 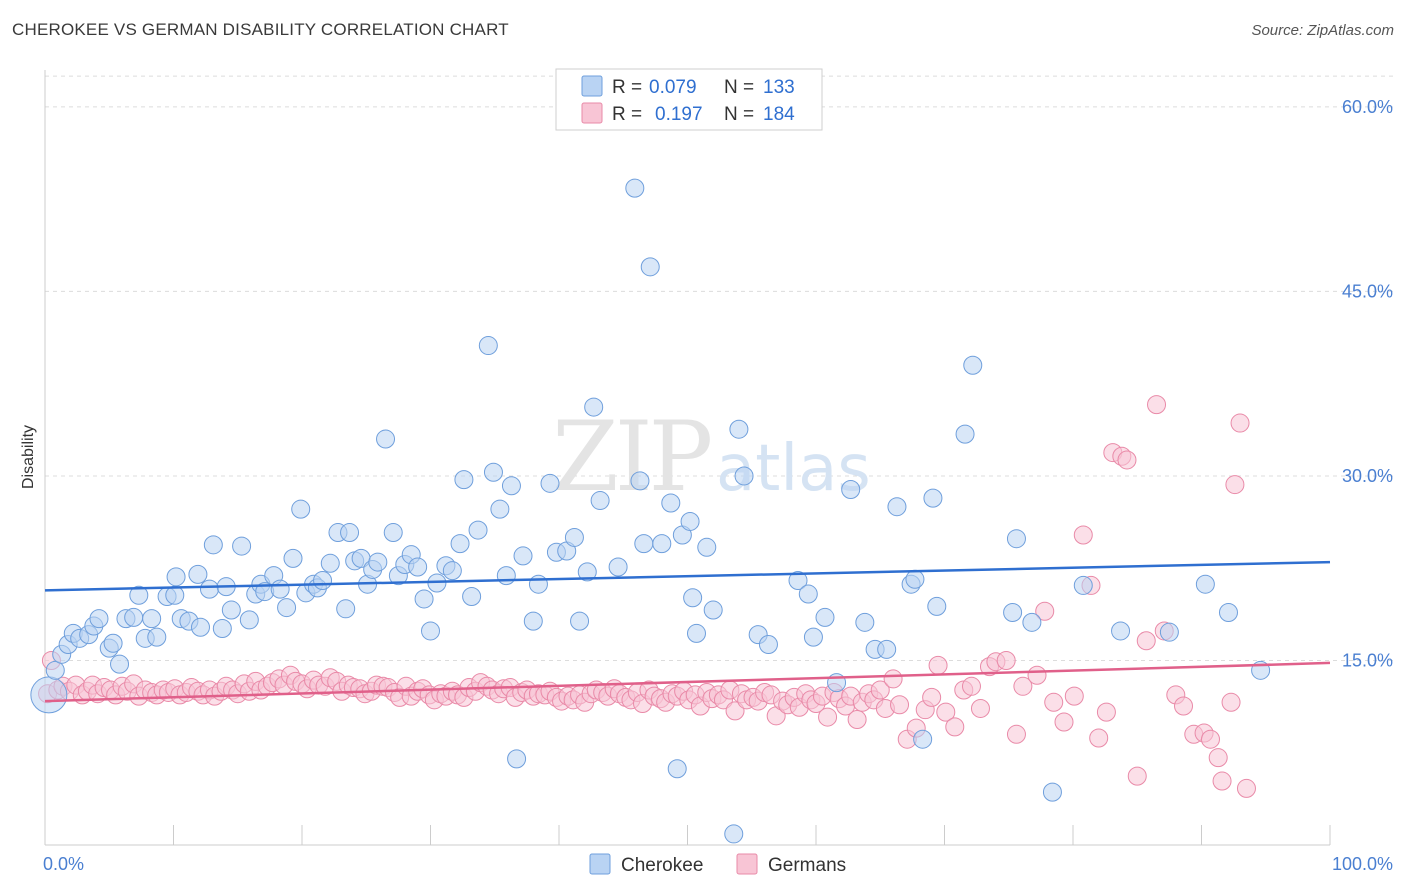 What do you see at coordinates (739, 114) in the screenshot?
I see `legend-n-label-germans: N =` at bounding box center [739, 114].